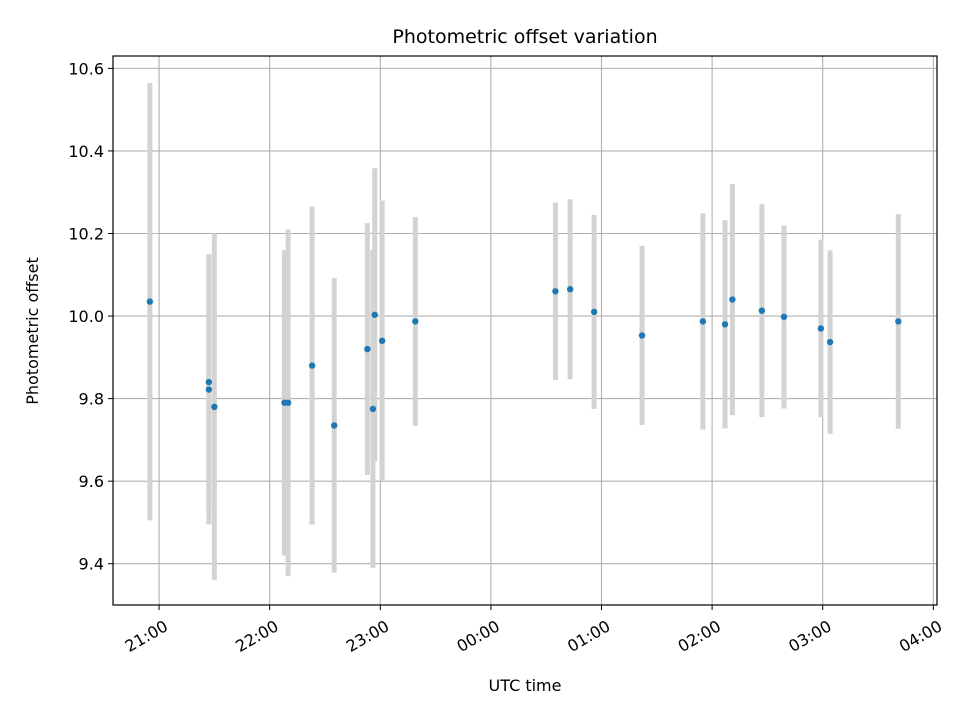 The height and width of the screenshot is (720, 960). What do you see at coordinates (367, 636) in the screenshot?
I see `x-tick-label: 23:00` at bounding box center [367, 636].